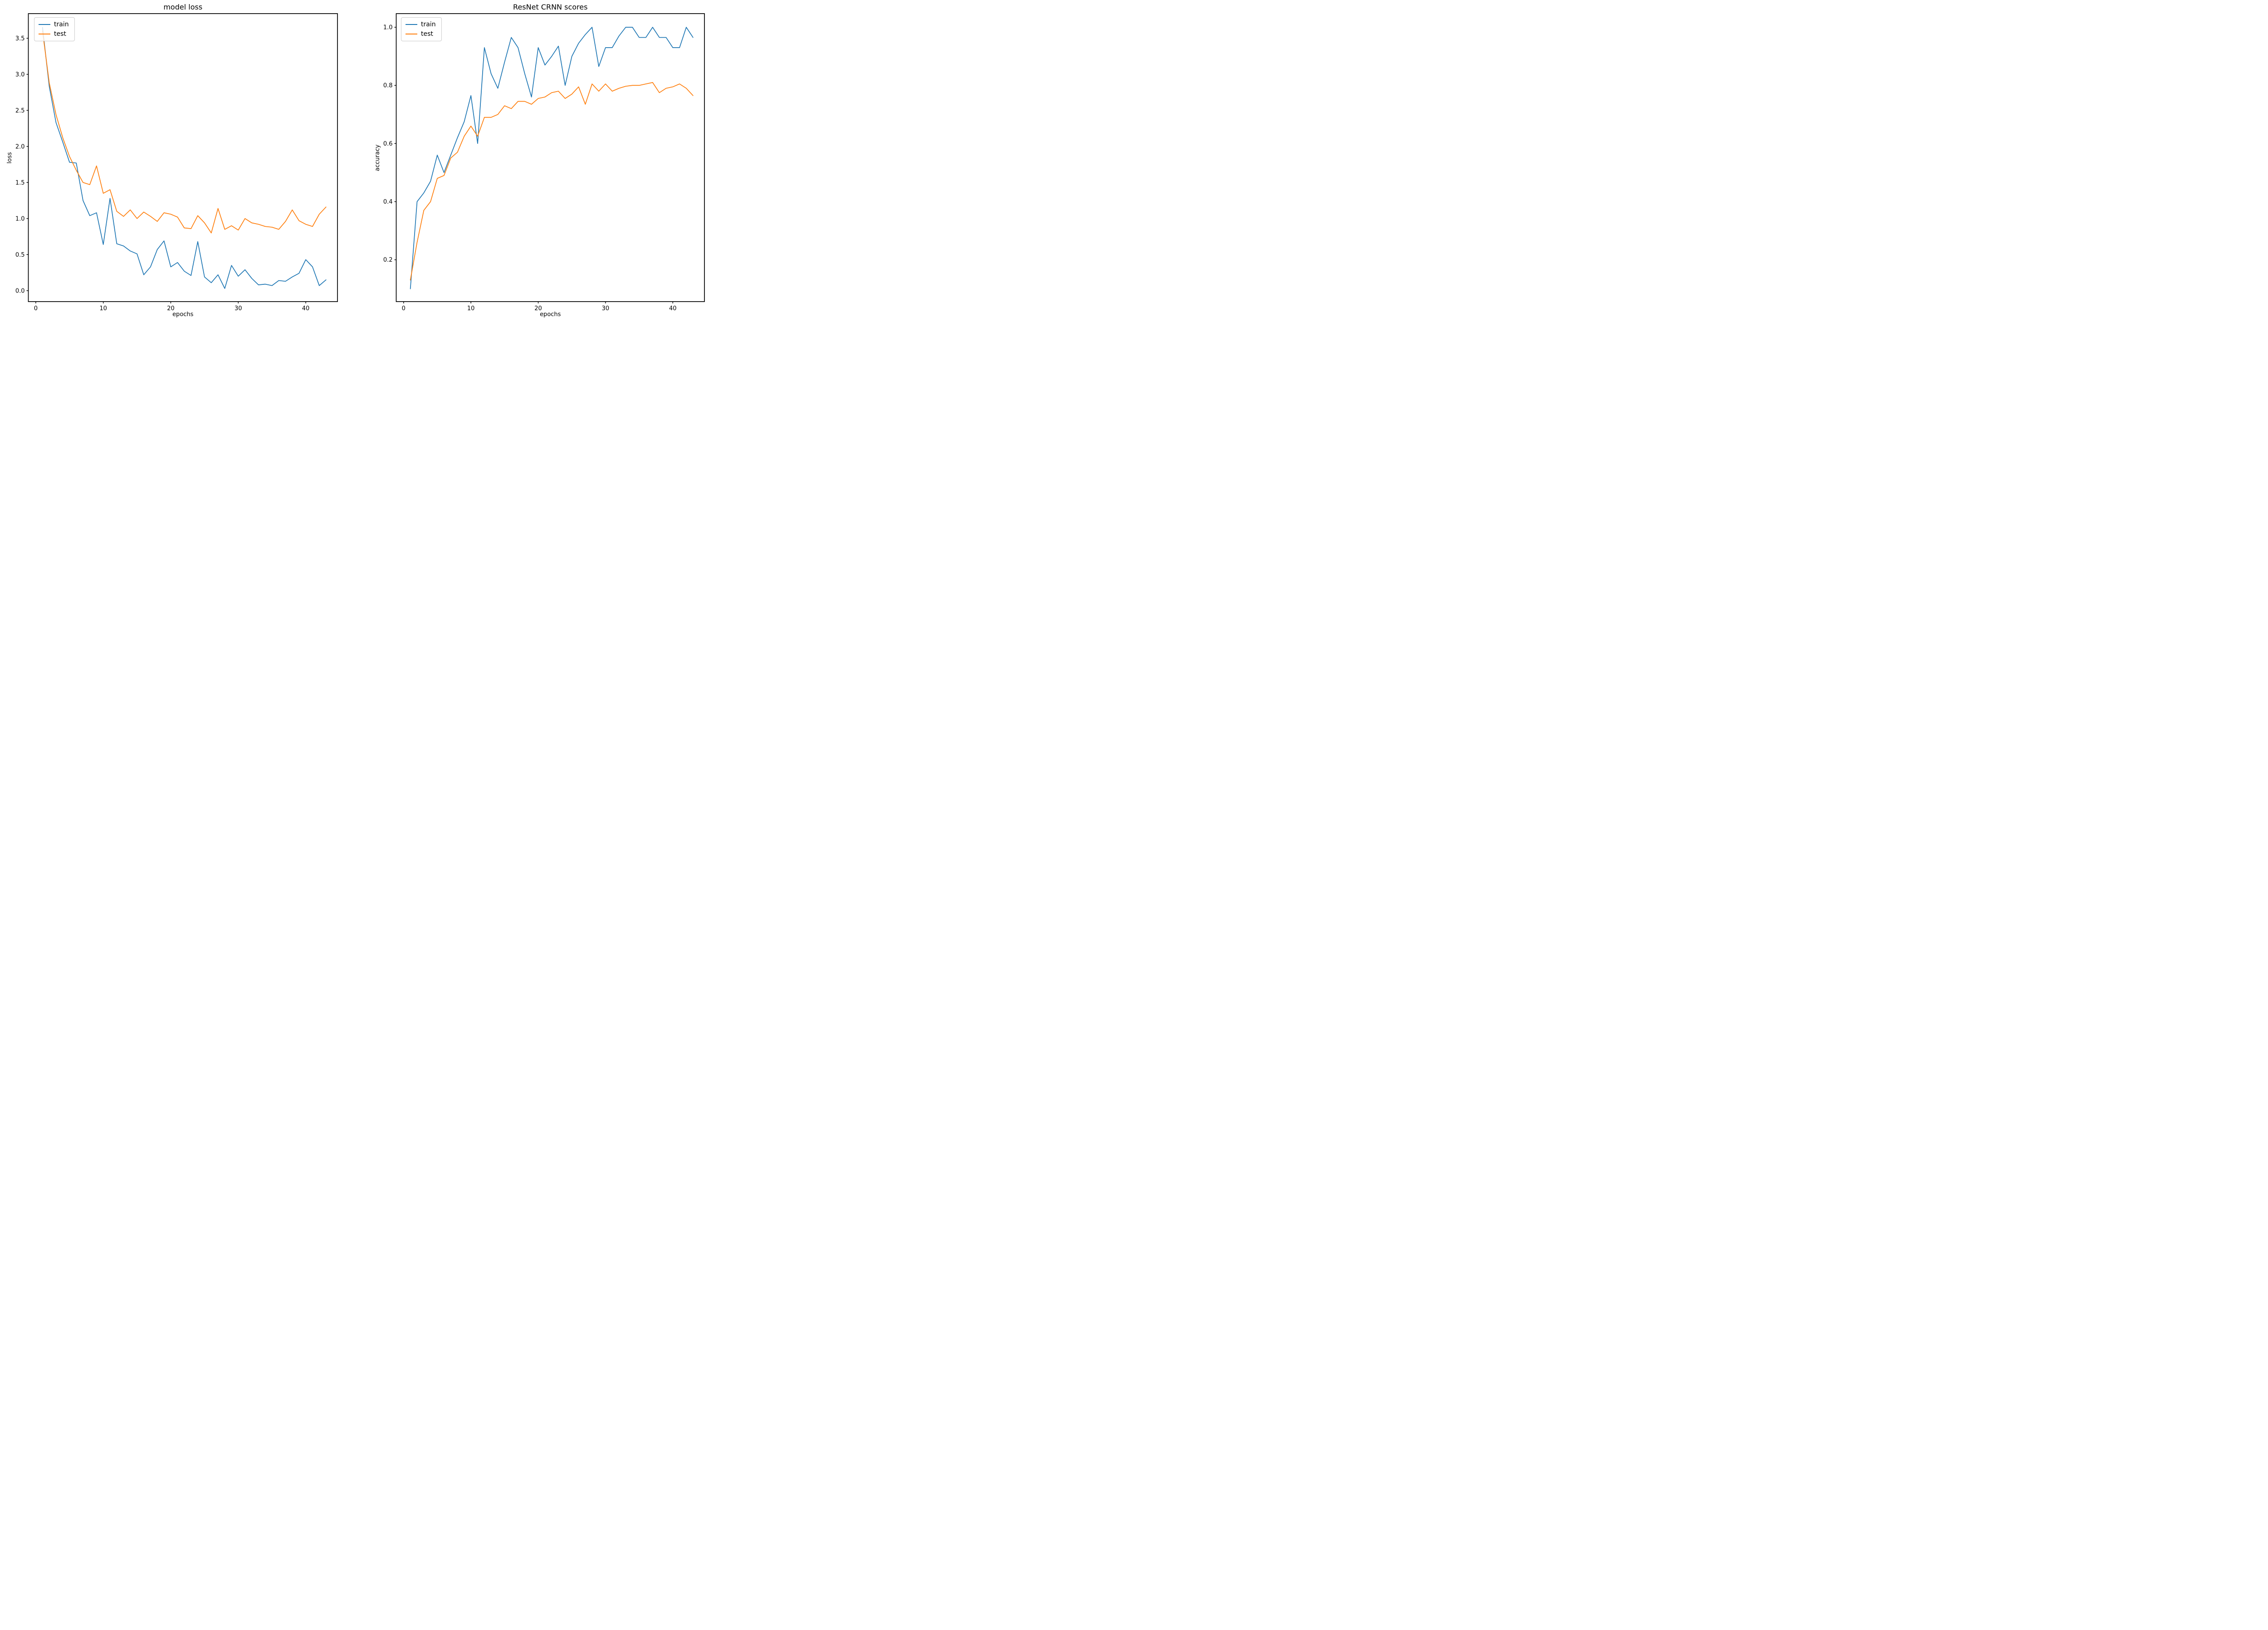  What do you see at coordinates (606, 309) in the screenshot?
I see `right-x-tick-label: 30` at bounding box center [606, 309].